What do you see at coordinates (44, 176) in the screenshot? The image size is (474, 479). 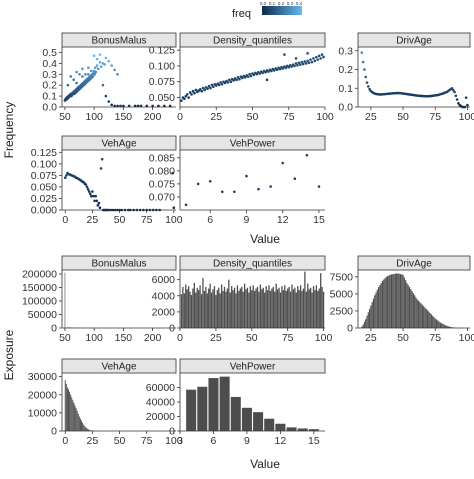 I see `y-tick-label: 0.075` at bounding box center [44, 176].